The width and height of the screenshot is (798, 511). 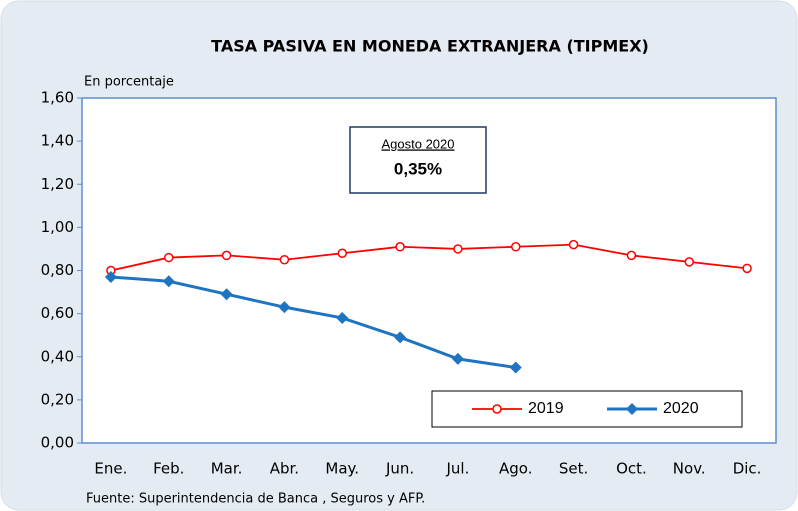 What do you see at coordinates (399, 469) in the screenshot?
I see `x-tick-label: Jun.` at bounding box center [399, 469].